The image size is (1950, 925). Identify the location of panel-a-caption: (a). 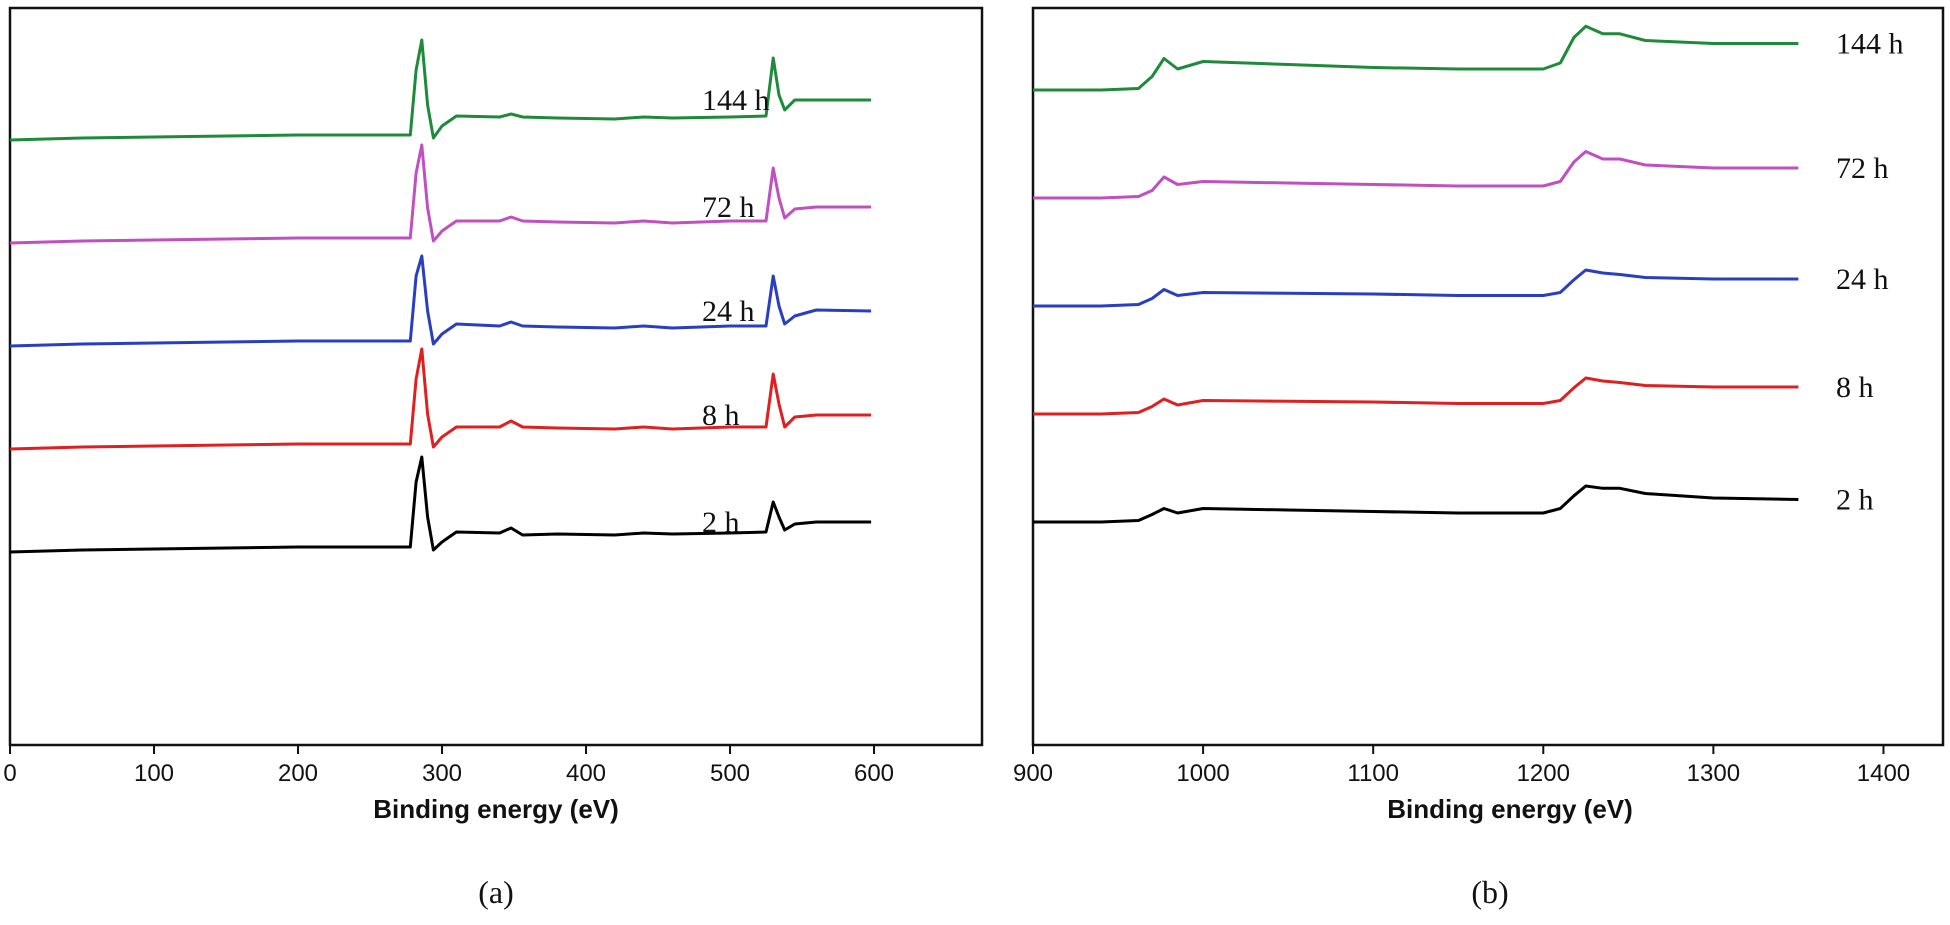
(496, 892).